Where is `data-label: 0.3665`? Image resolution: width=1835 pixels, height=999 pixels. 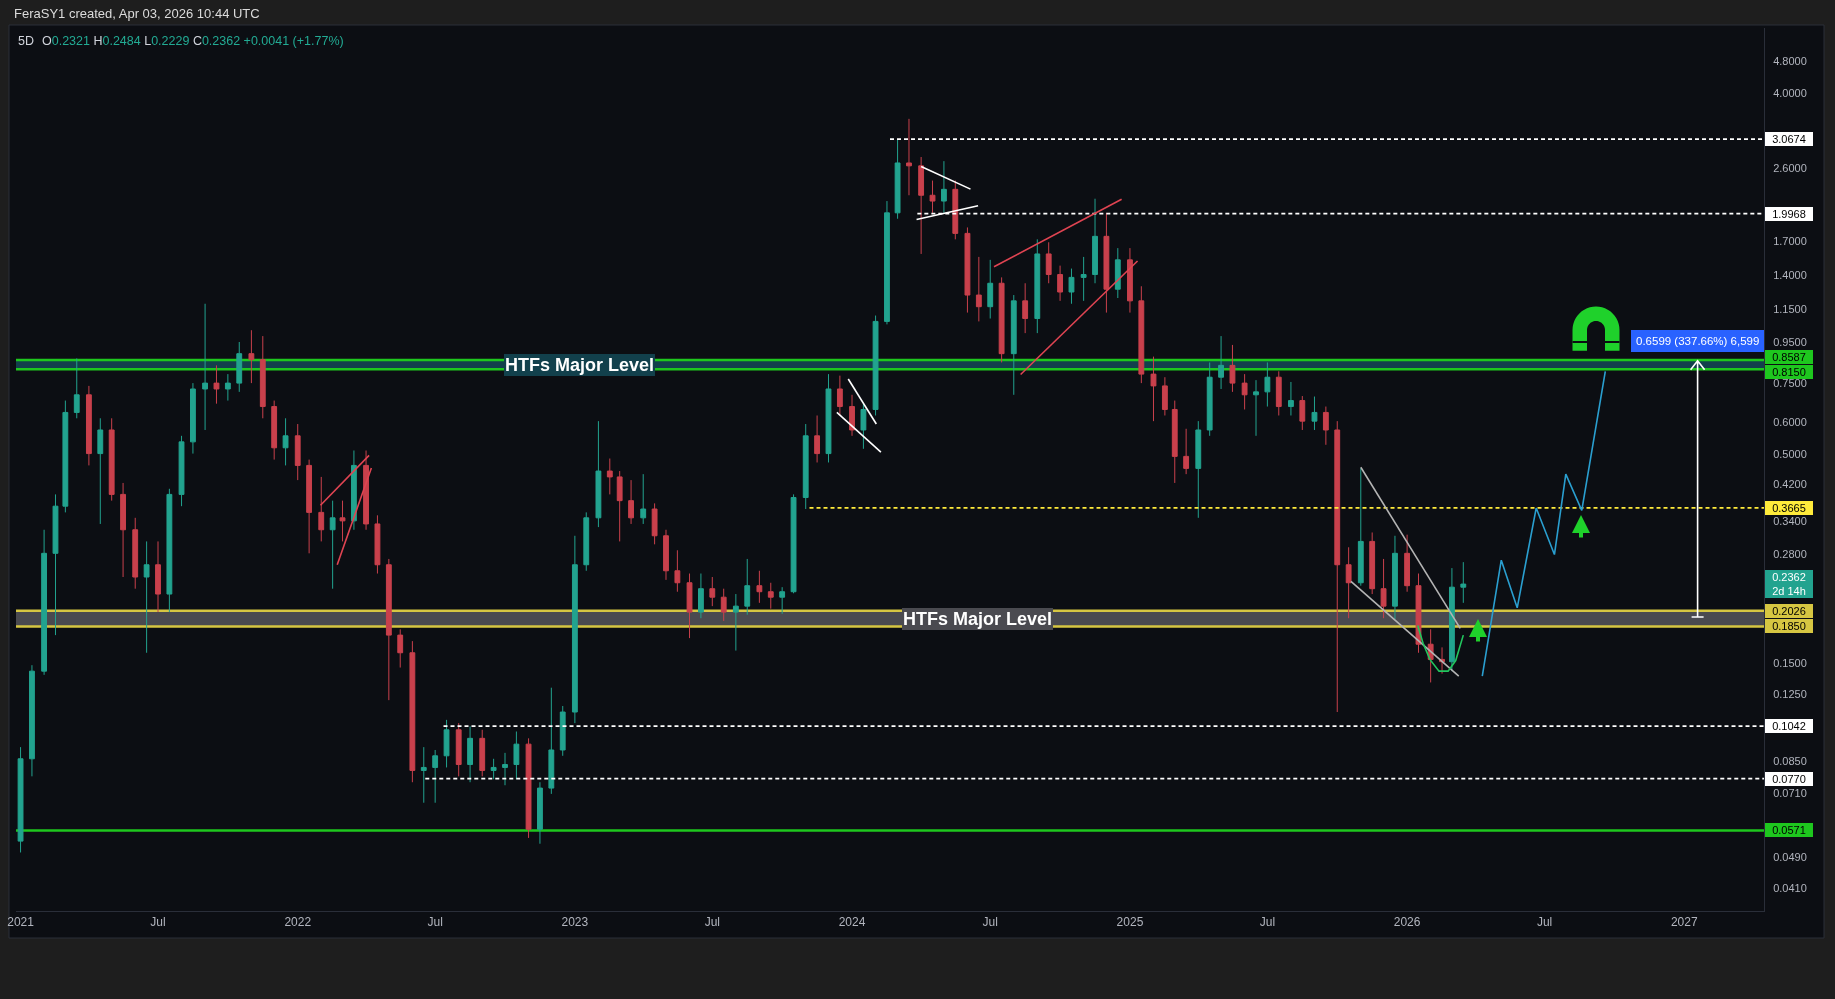
data-label: 0.3665 is located at coordinates (1789, 508).